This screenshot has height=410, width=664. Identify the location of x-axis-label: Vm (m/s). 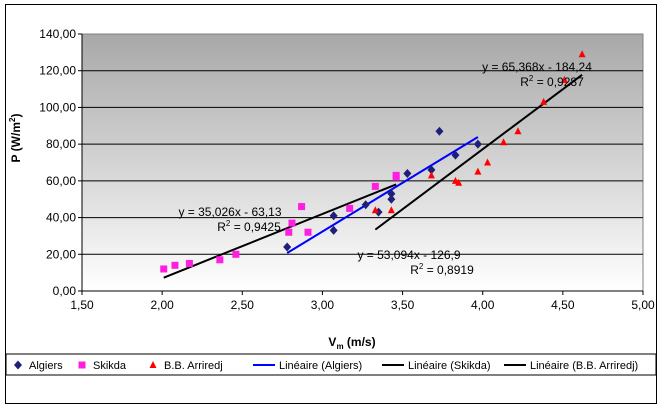
(351, 343).